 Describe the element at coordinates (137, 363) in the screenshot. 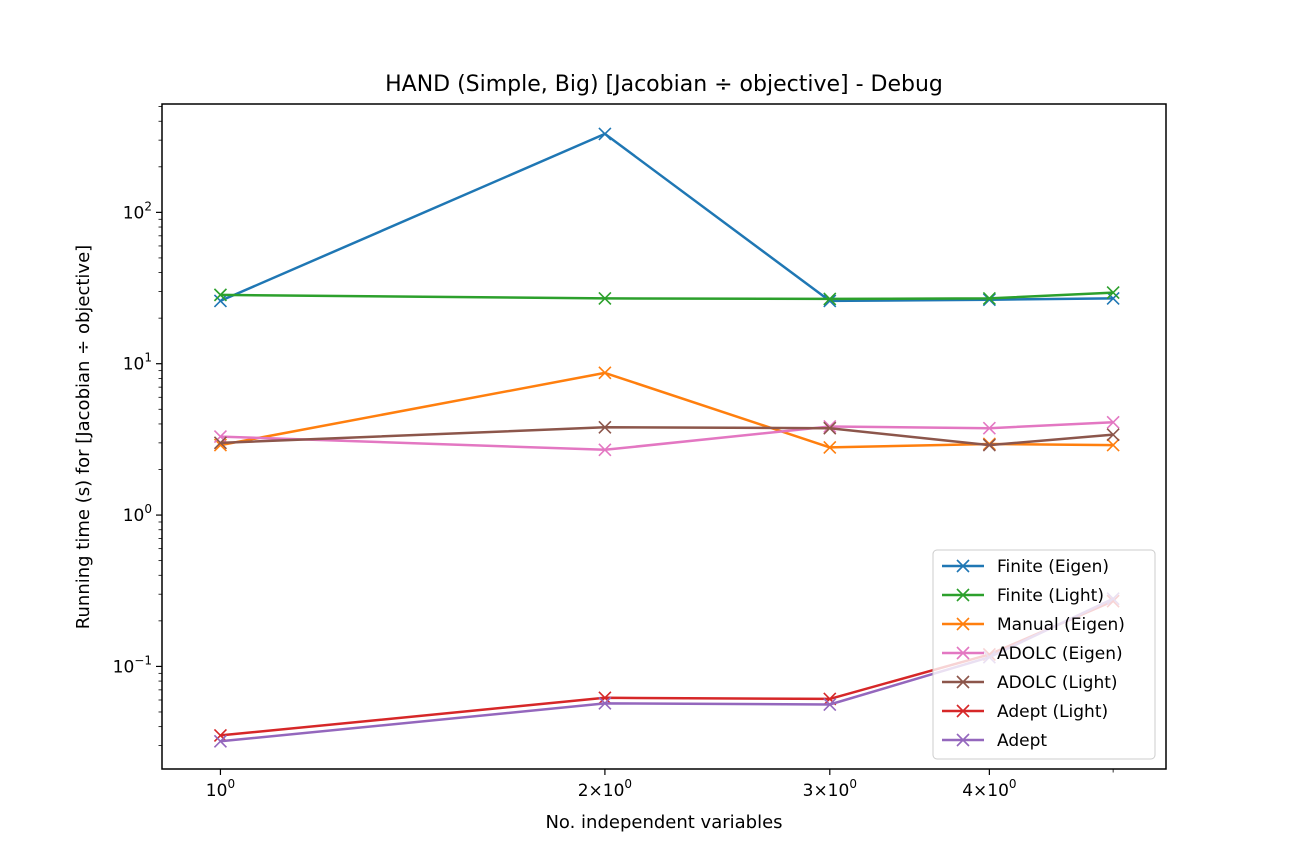

I see `y-tick-label: 10¹` at that location.